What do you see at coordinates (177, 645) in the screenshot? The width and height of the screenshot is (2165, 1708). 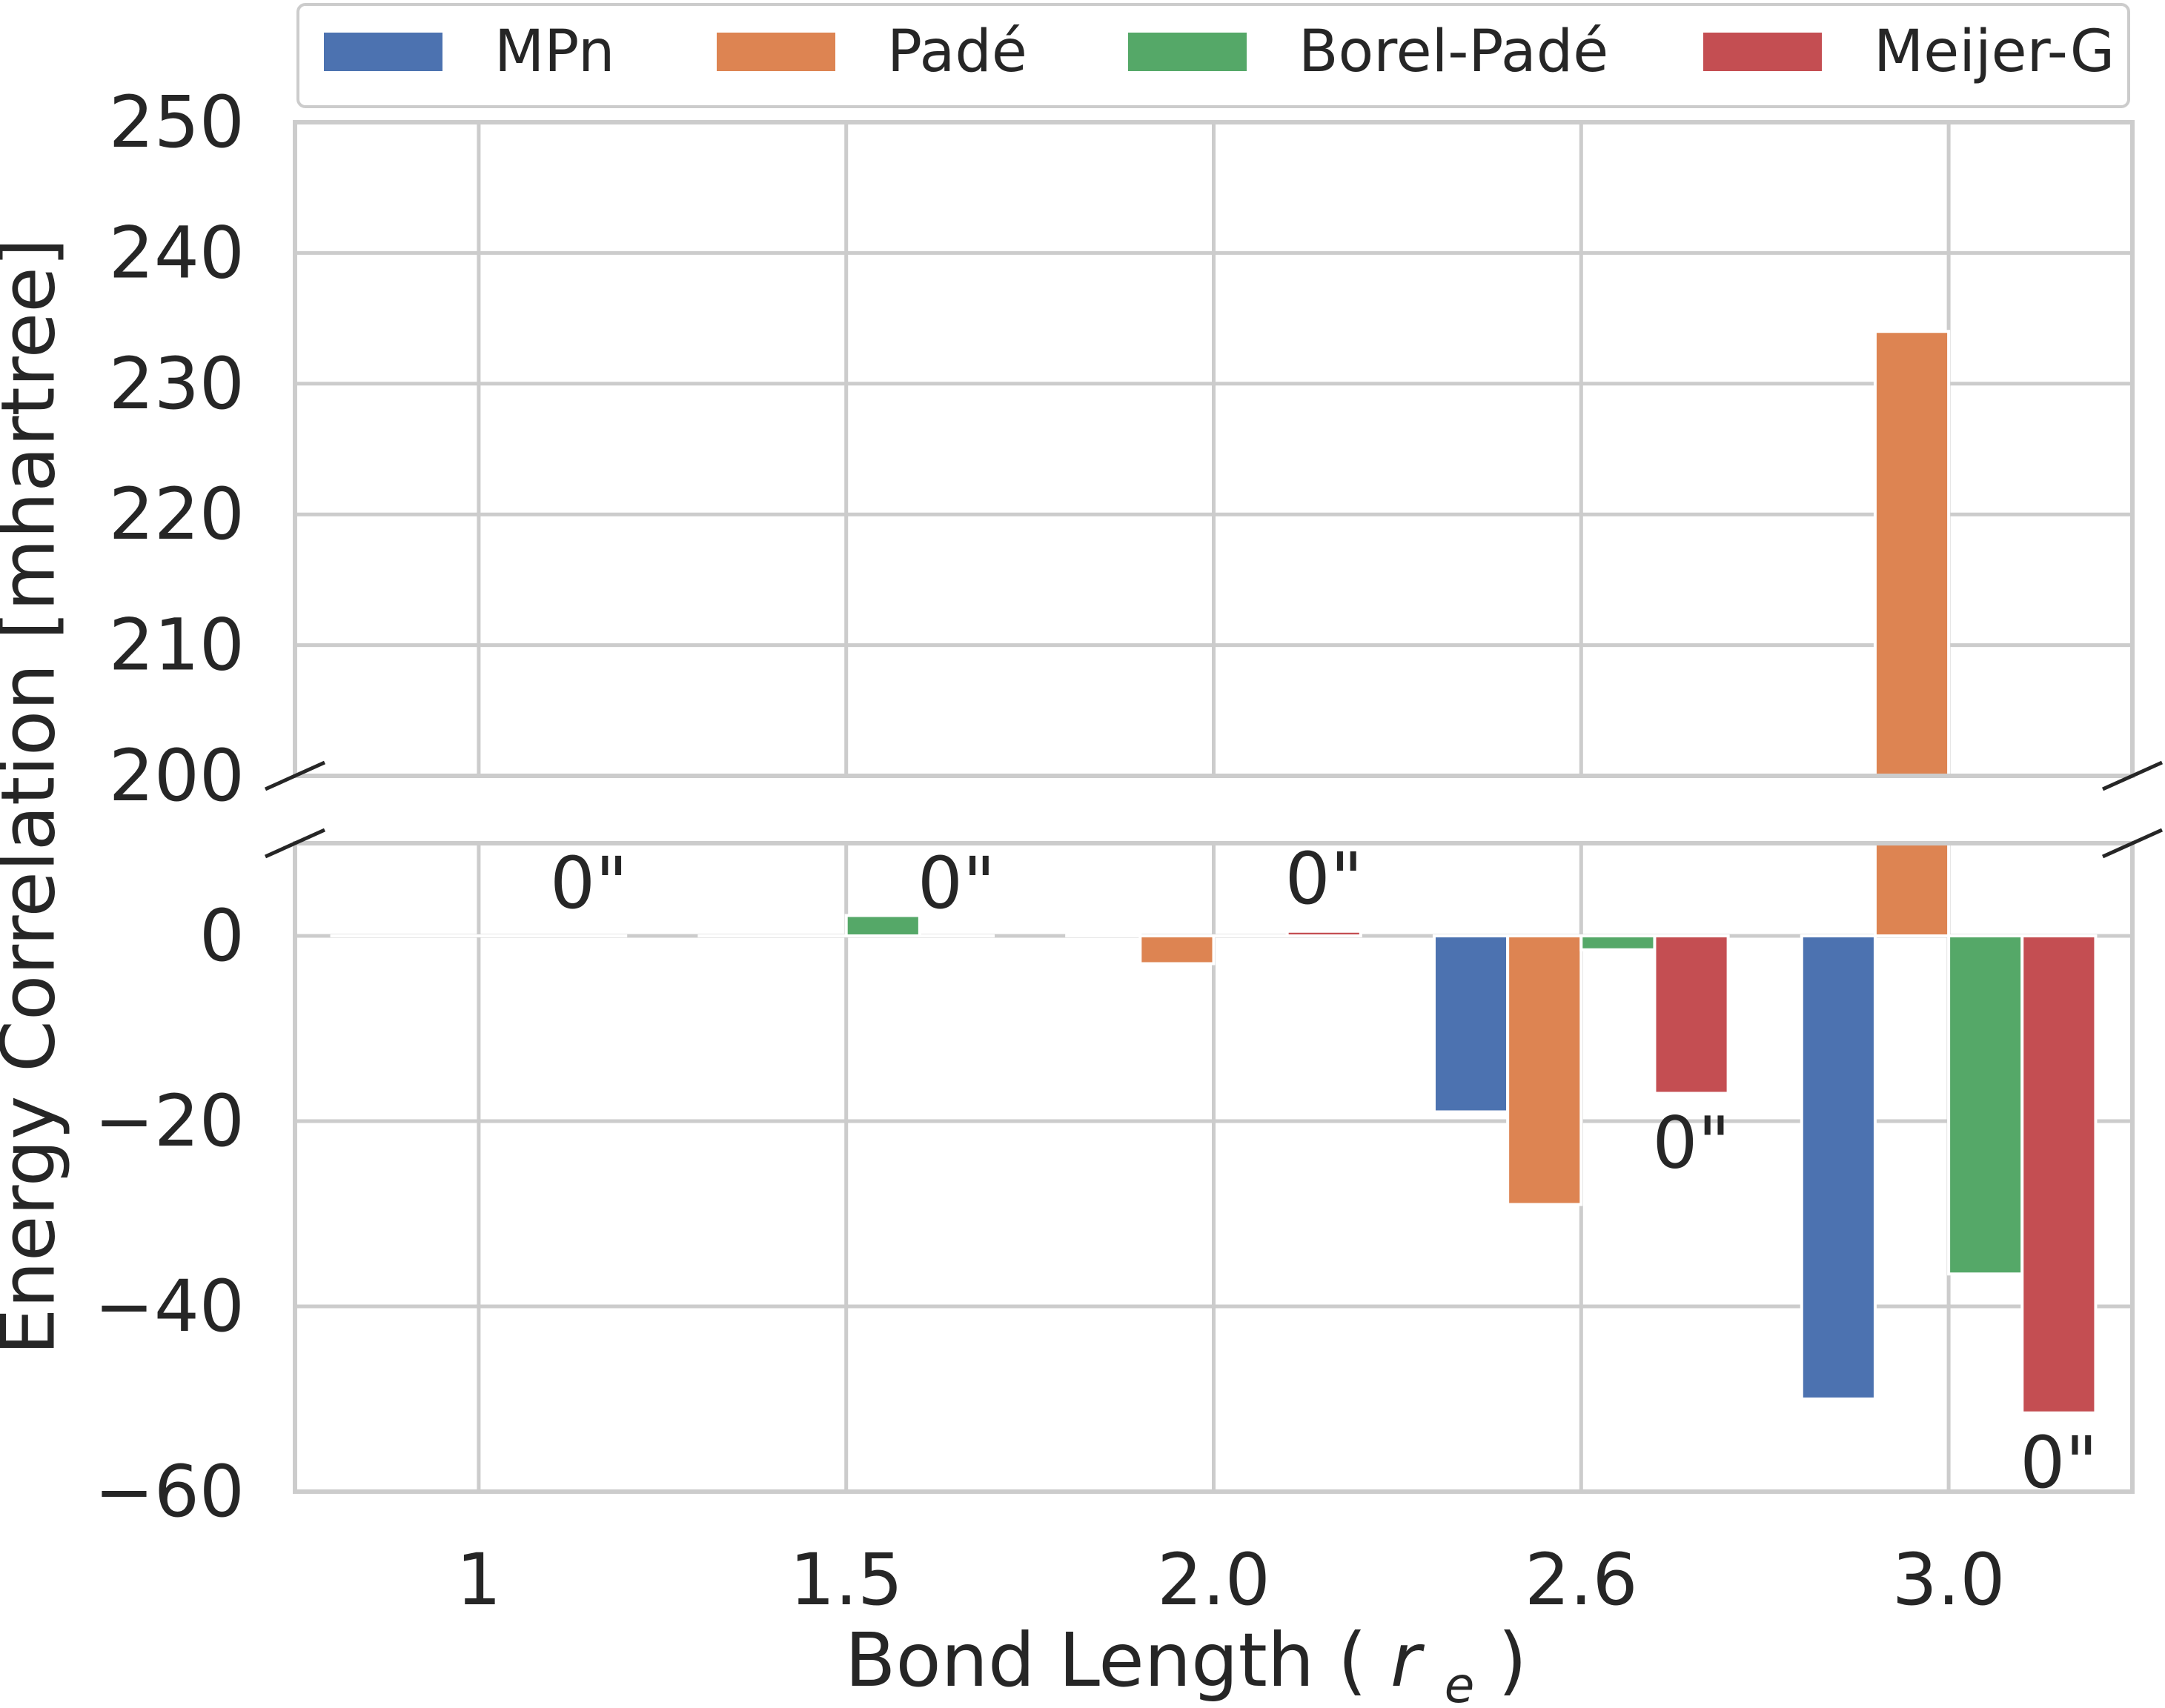 I see `upper-y-tick-label: 210` at bounding box center [177, 645].